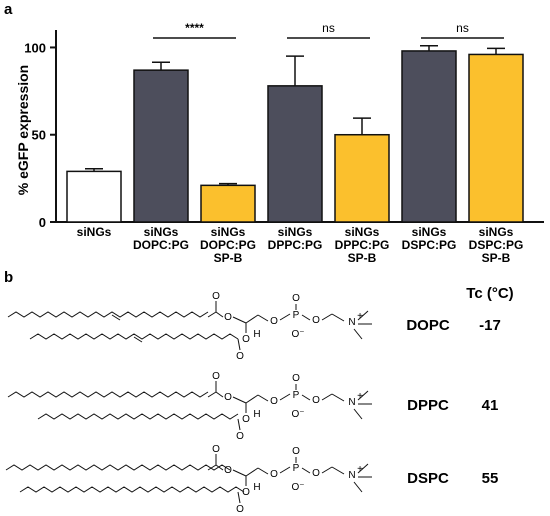  I want to click on significance-label: ****, so click(194, 28).